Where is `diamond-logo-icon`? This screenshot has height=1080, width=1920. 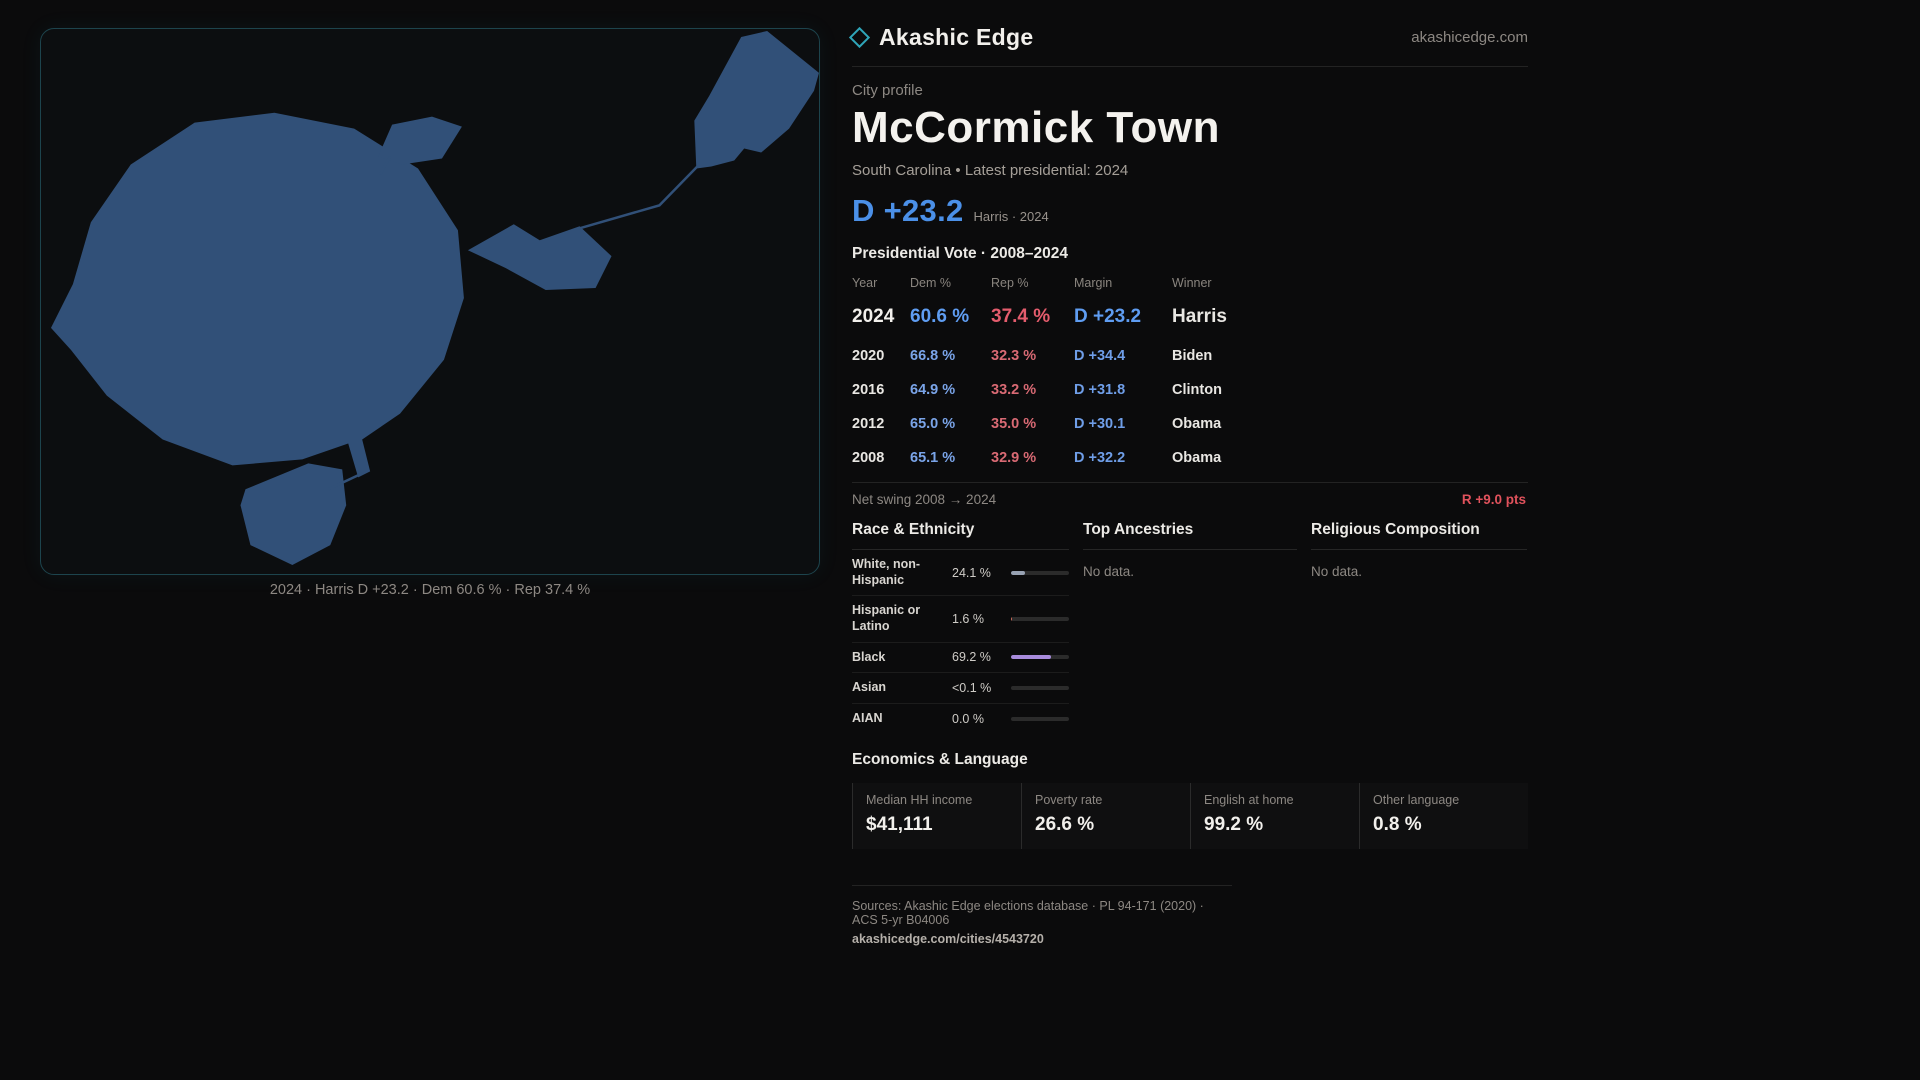 diamond-logo-icon is located at coordinates (859, 37).